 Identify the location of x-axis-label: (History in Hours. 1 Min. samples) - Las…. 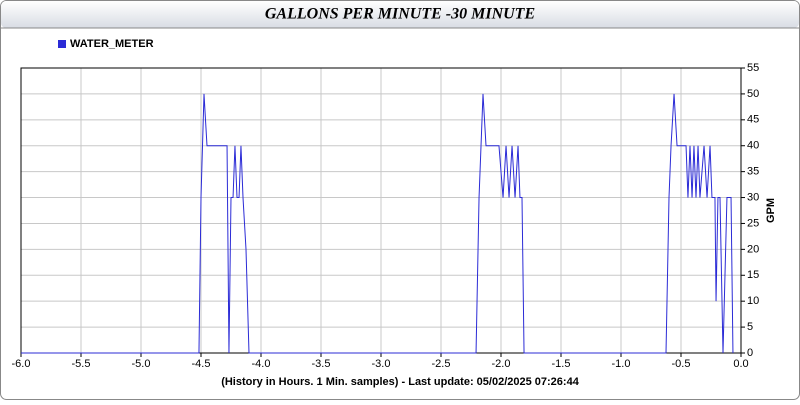
(400, 382).